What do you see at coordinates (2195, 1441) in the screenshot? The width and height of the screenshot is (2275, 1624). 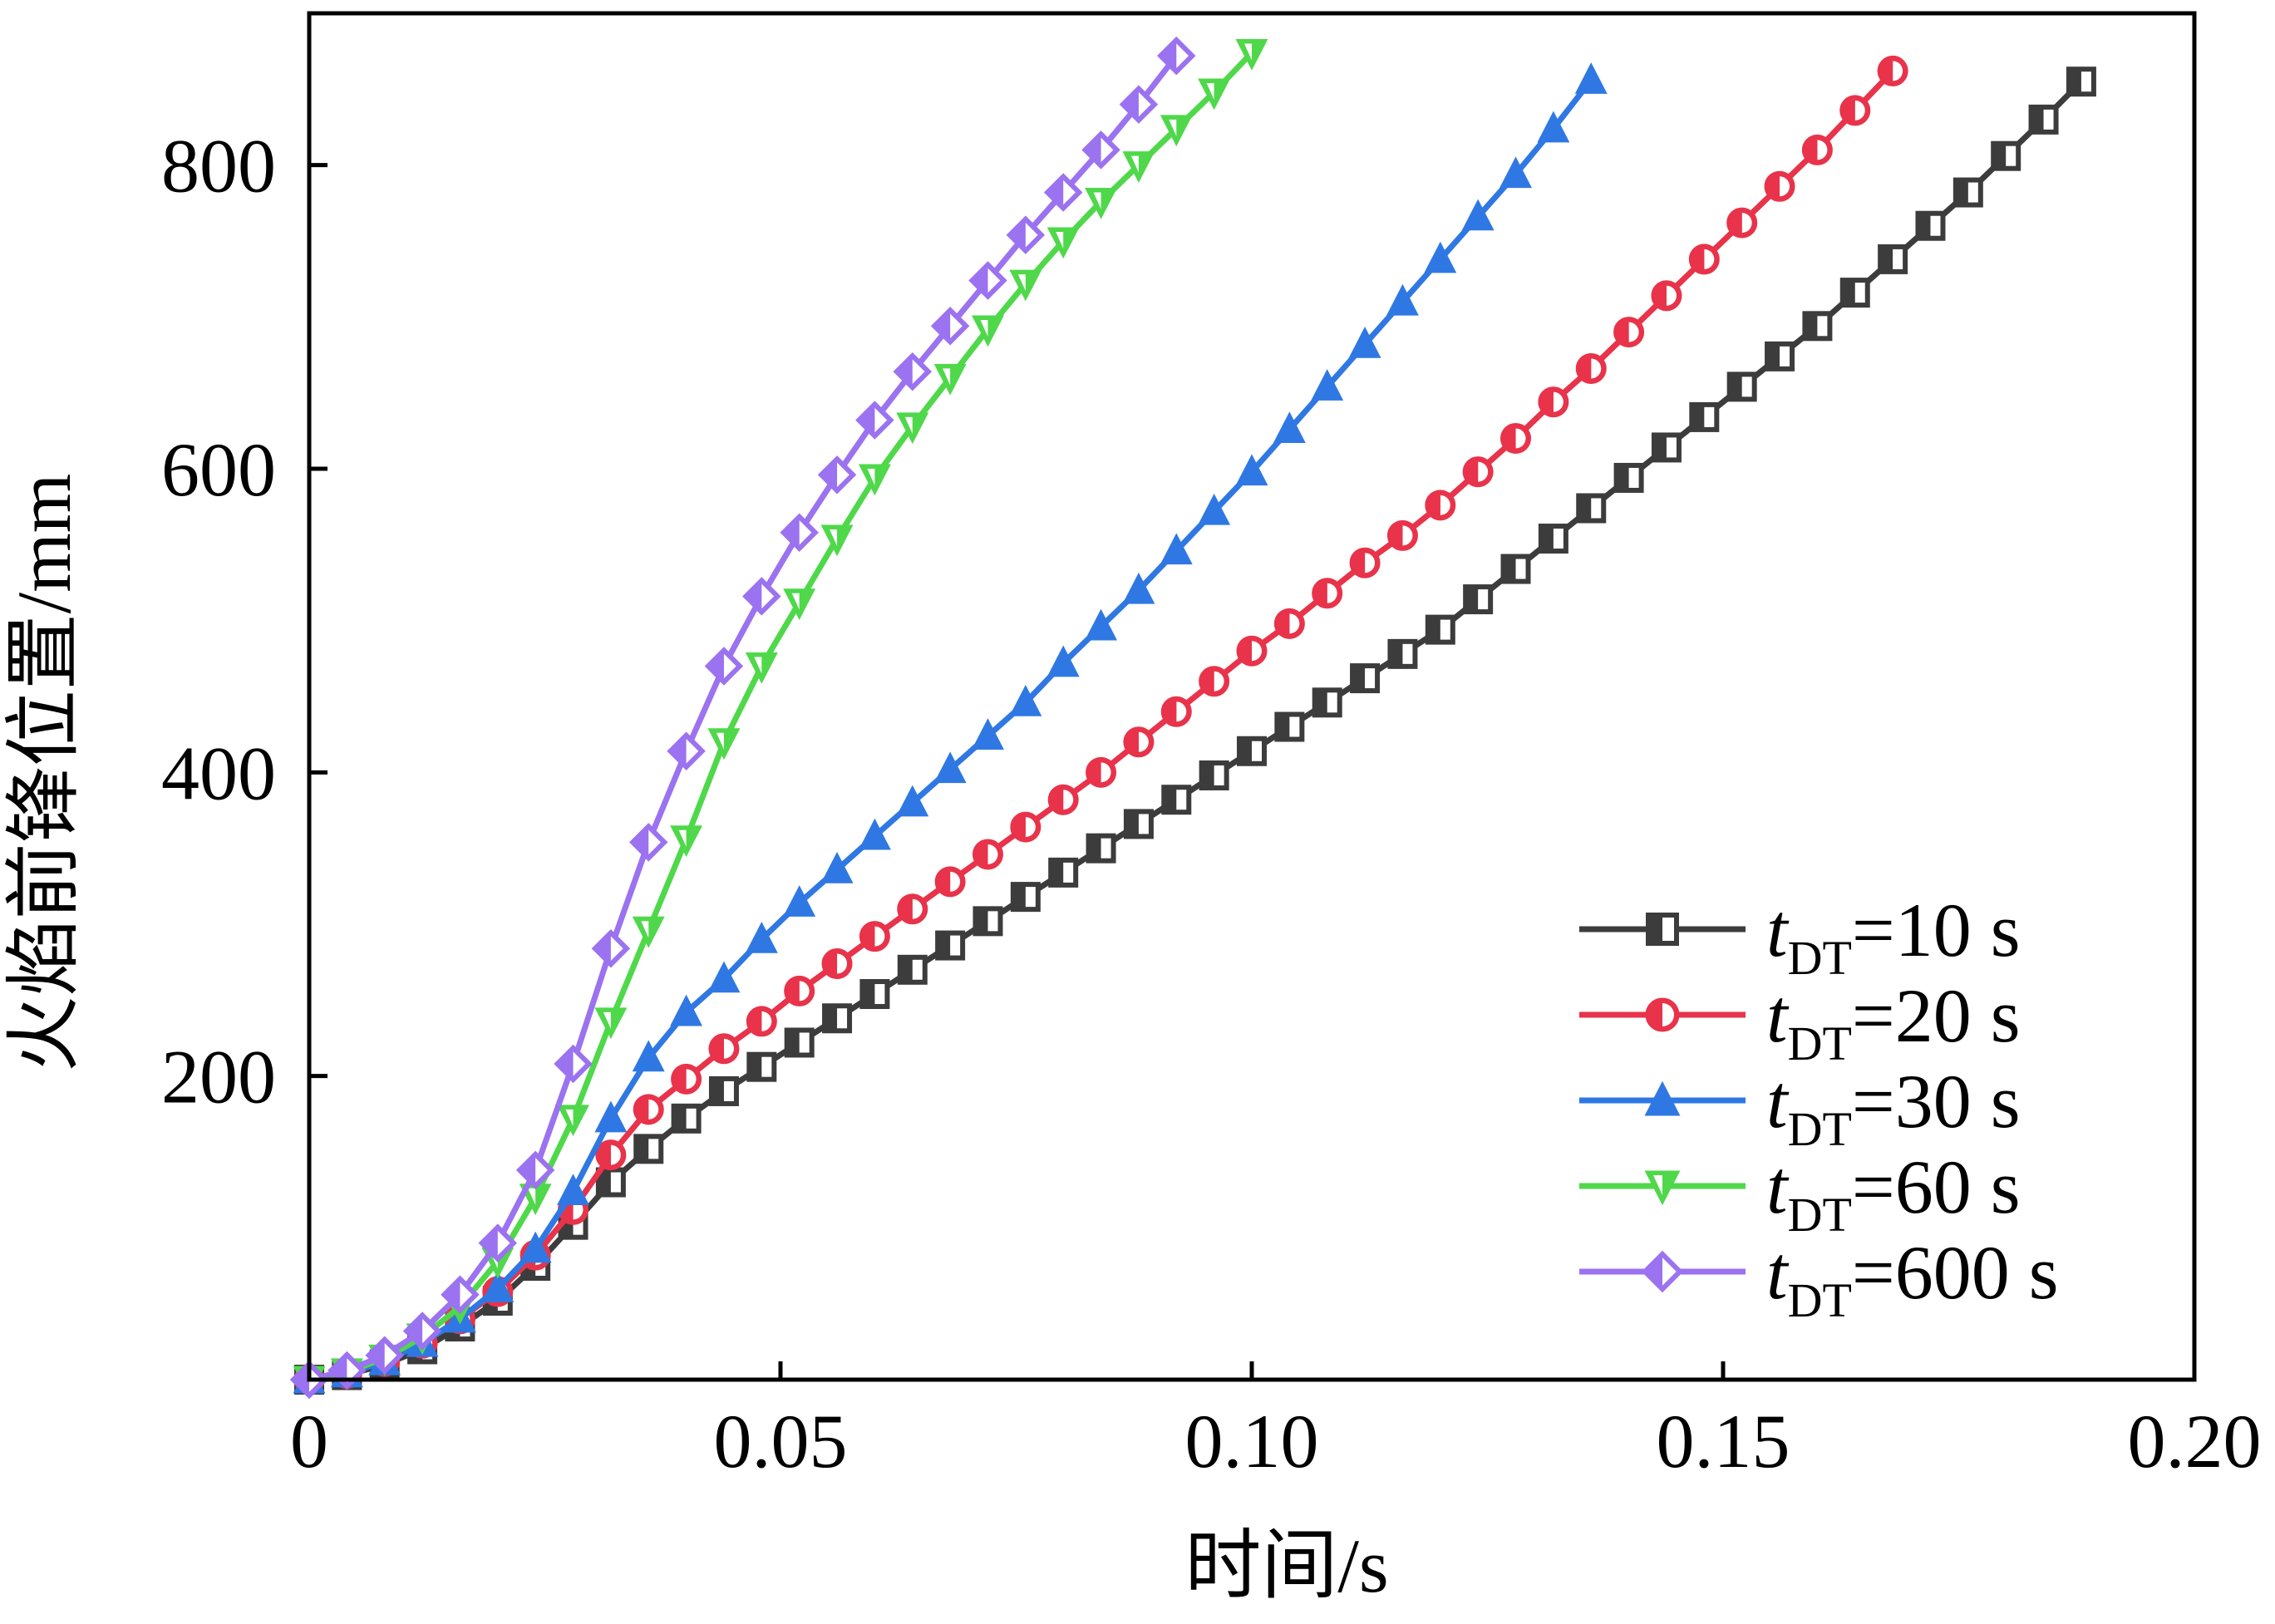 I see `x-tick-label: 0.20` at bounding box center [2195, 1441].